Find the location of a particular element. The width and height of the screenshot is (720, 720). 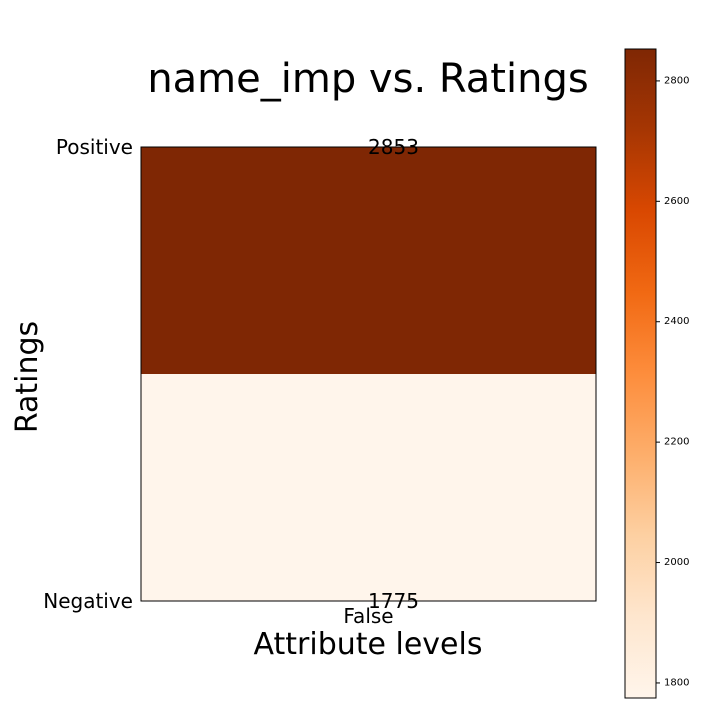

colorbar-tick-label: 2000 is located at coordinates (676, 562).